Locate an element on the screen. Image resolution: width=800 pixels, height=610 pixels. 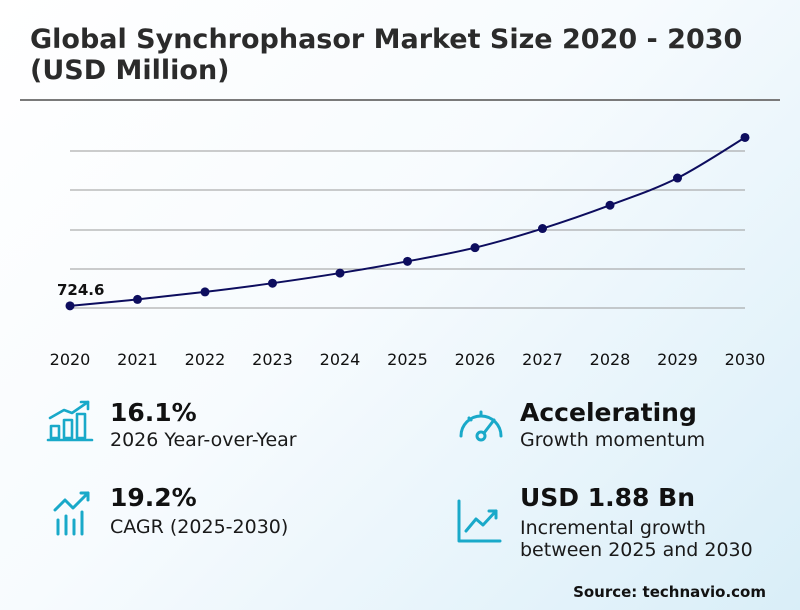
data-label: 724.6 is located at coordinates (80, 290).